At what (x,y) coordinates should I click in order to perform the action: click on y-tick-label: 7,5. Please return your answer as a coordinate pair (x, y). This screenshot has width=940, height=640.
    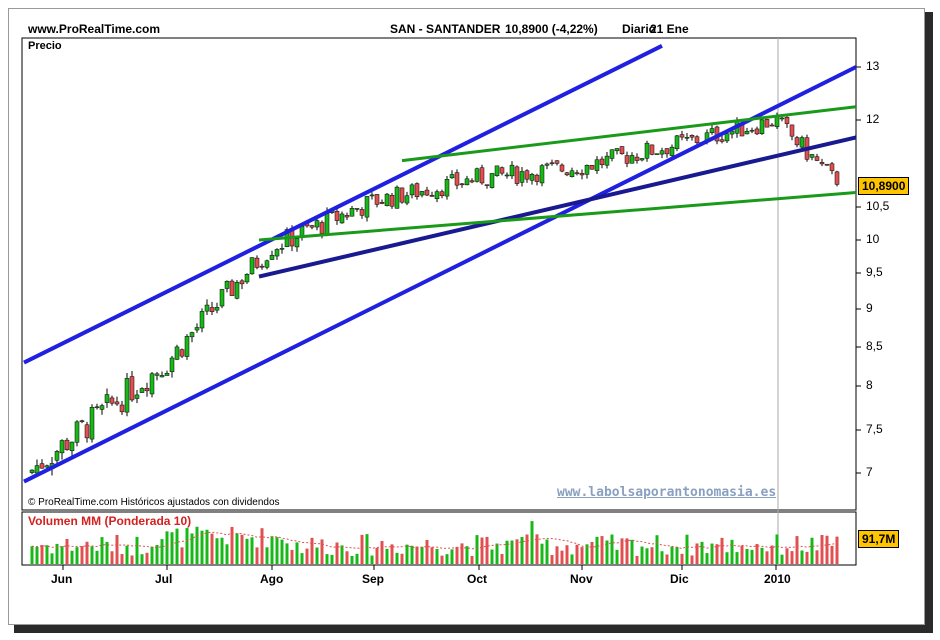
    Looking at the image, I should click on (874, 429).